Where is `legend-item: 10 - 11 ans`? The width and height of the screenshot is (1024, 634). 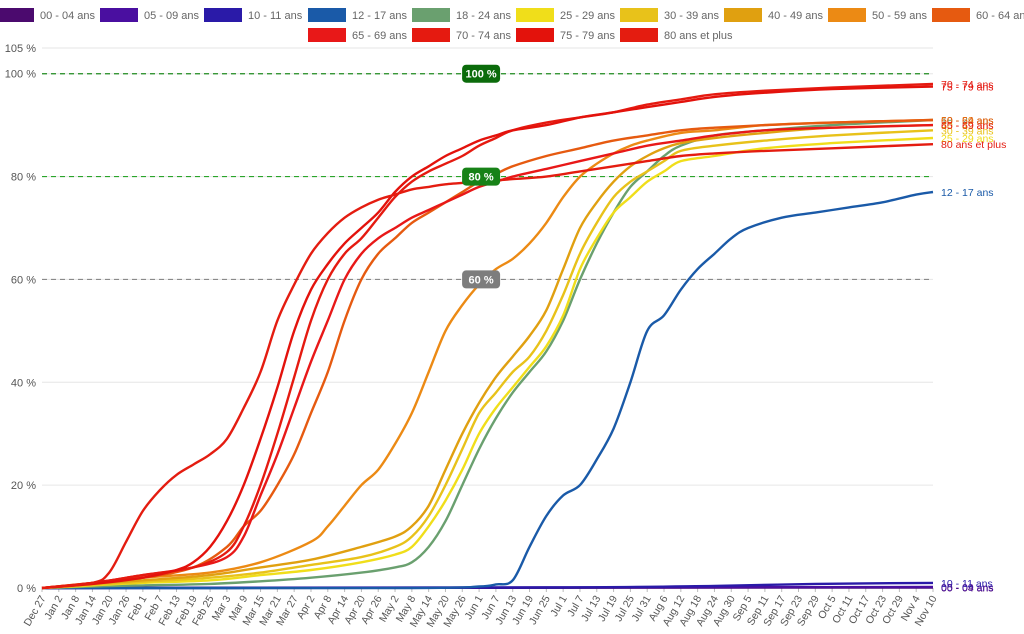
legend-item: 10 - 11 ans is located at coordinates (253, 15).